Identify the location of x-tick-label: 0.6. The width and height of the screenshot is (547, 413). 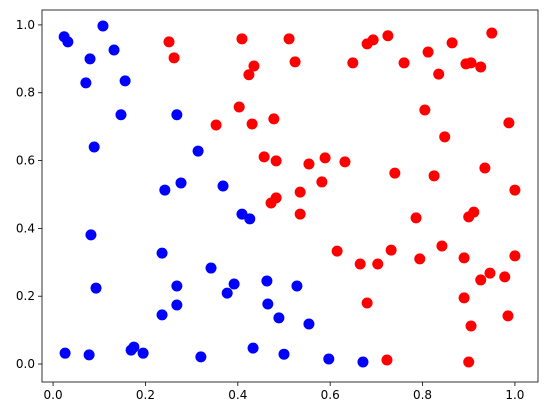
(330, 395).